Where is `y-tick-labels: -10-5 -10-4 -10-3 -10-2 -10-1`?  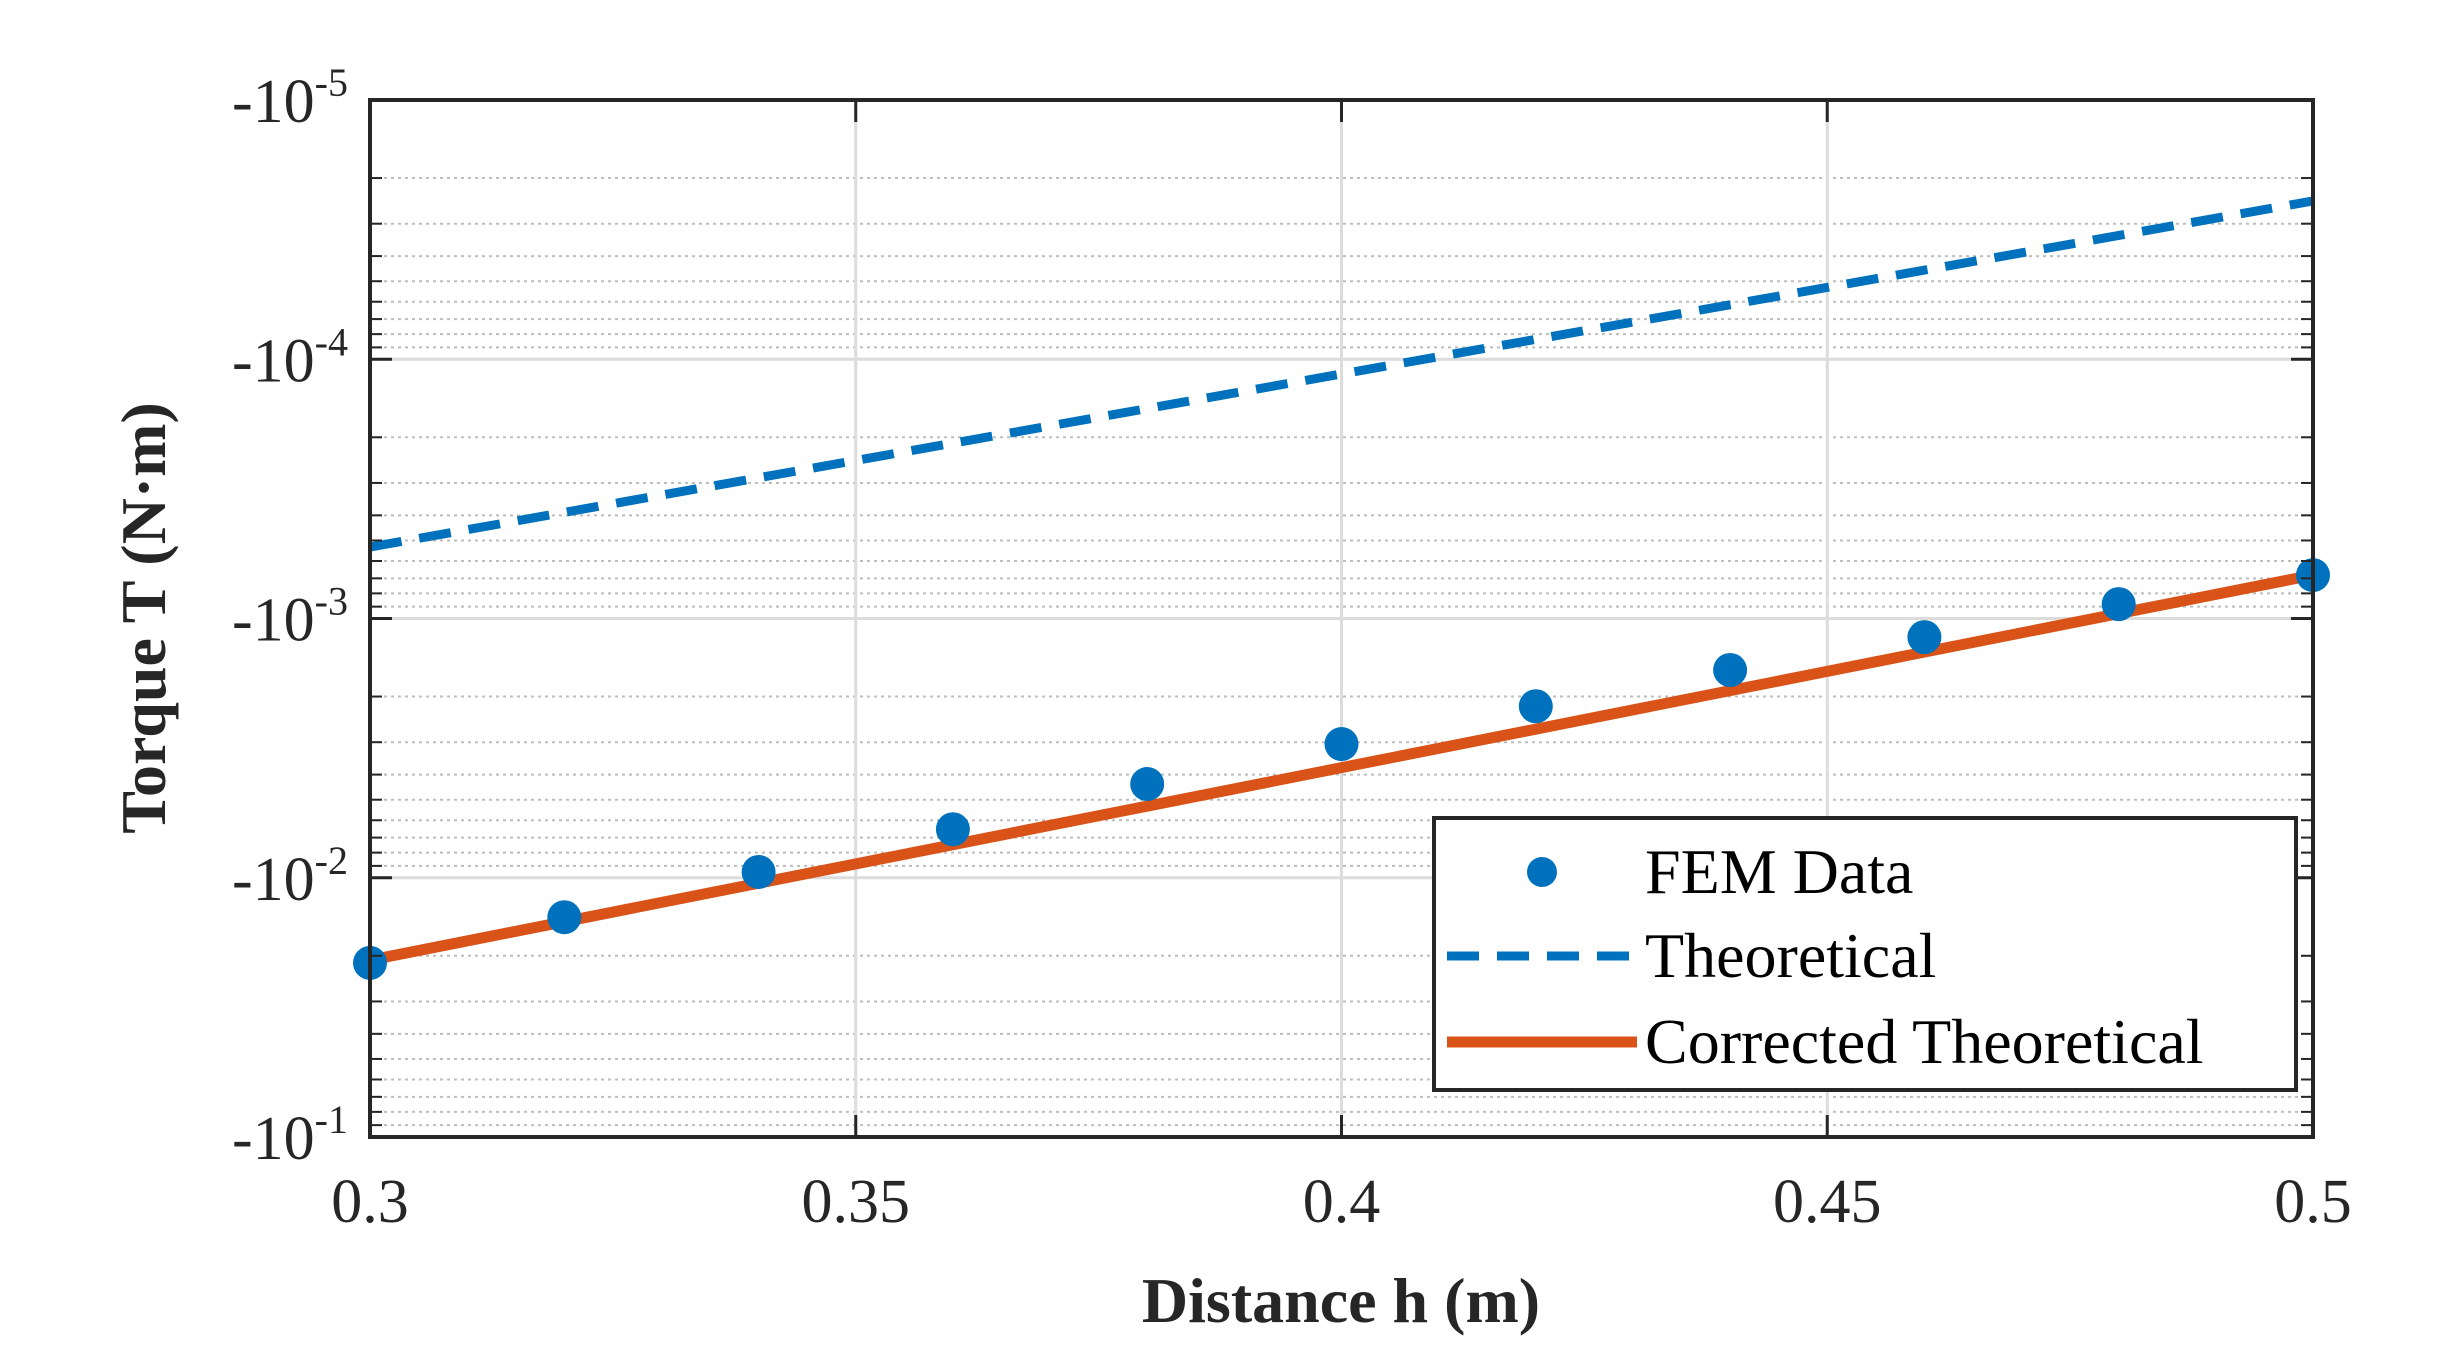 y-tick-labels: -10-5 -10-4 -10-3 -10-2 -10-1 is located at coordinates (290, 616).